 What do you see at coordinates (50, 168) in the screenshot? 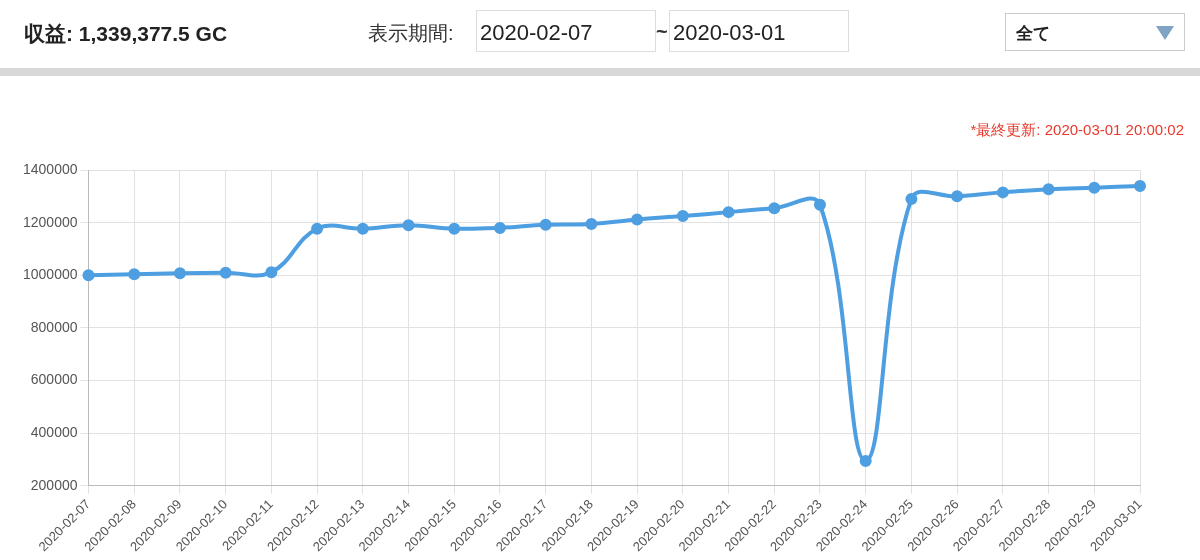
I see `y-tick-label: 1400000` at bounding box center [50, 168].